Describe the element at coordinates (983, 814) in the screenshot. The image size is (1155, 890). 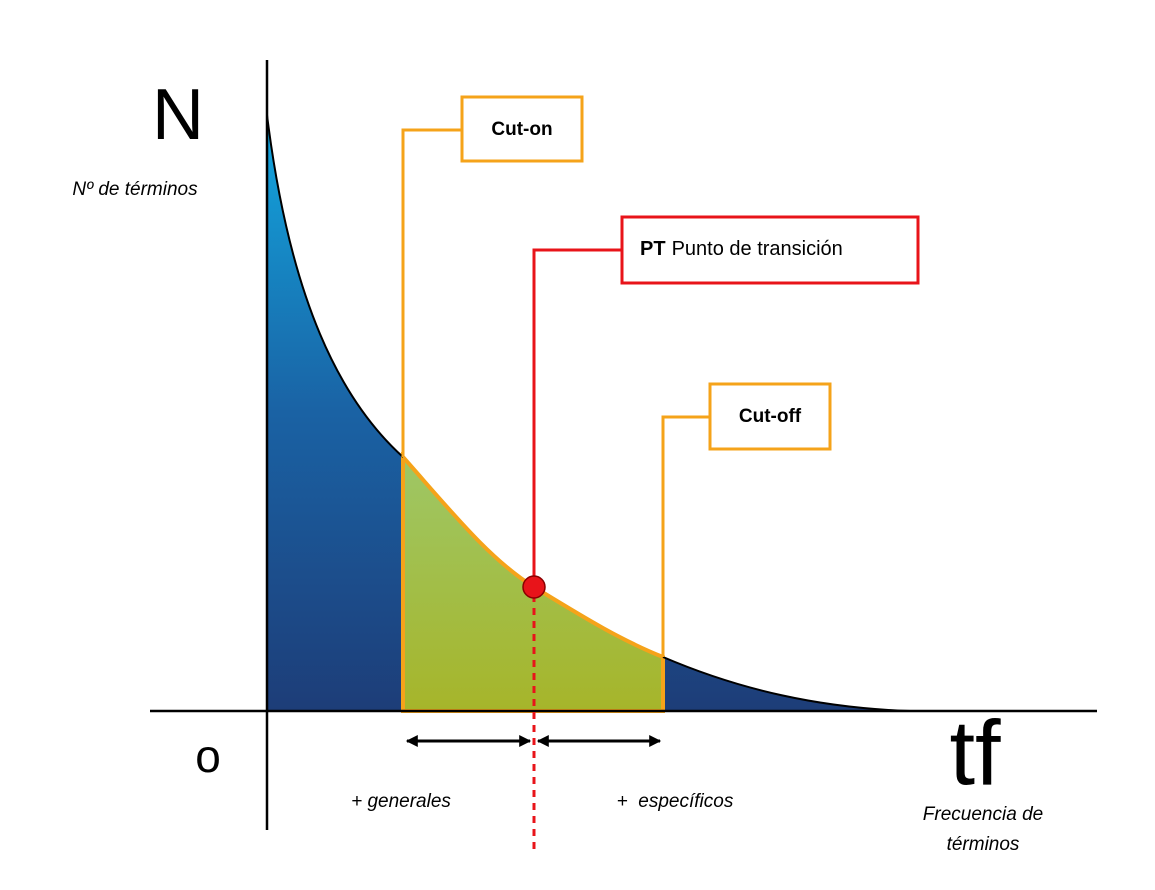
I see `x-axis-label: Frecuencia de` at that location.